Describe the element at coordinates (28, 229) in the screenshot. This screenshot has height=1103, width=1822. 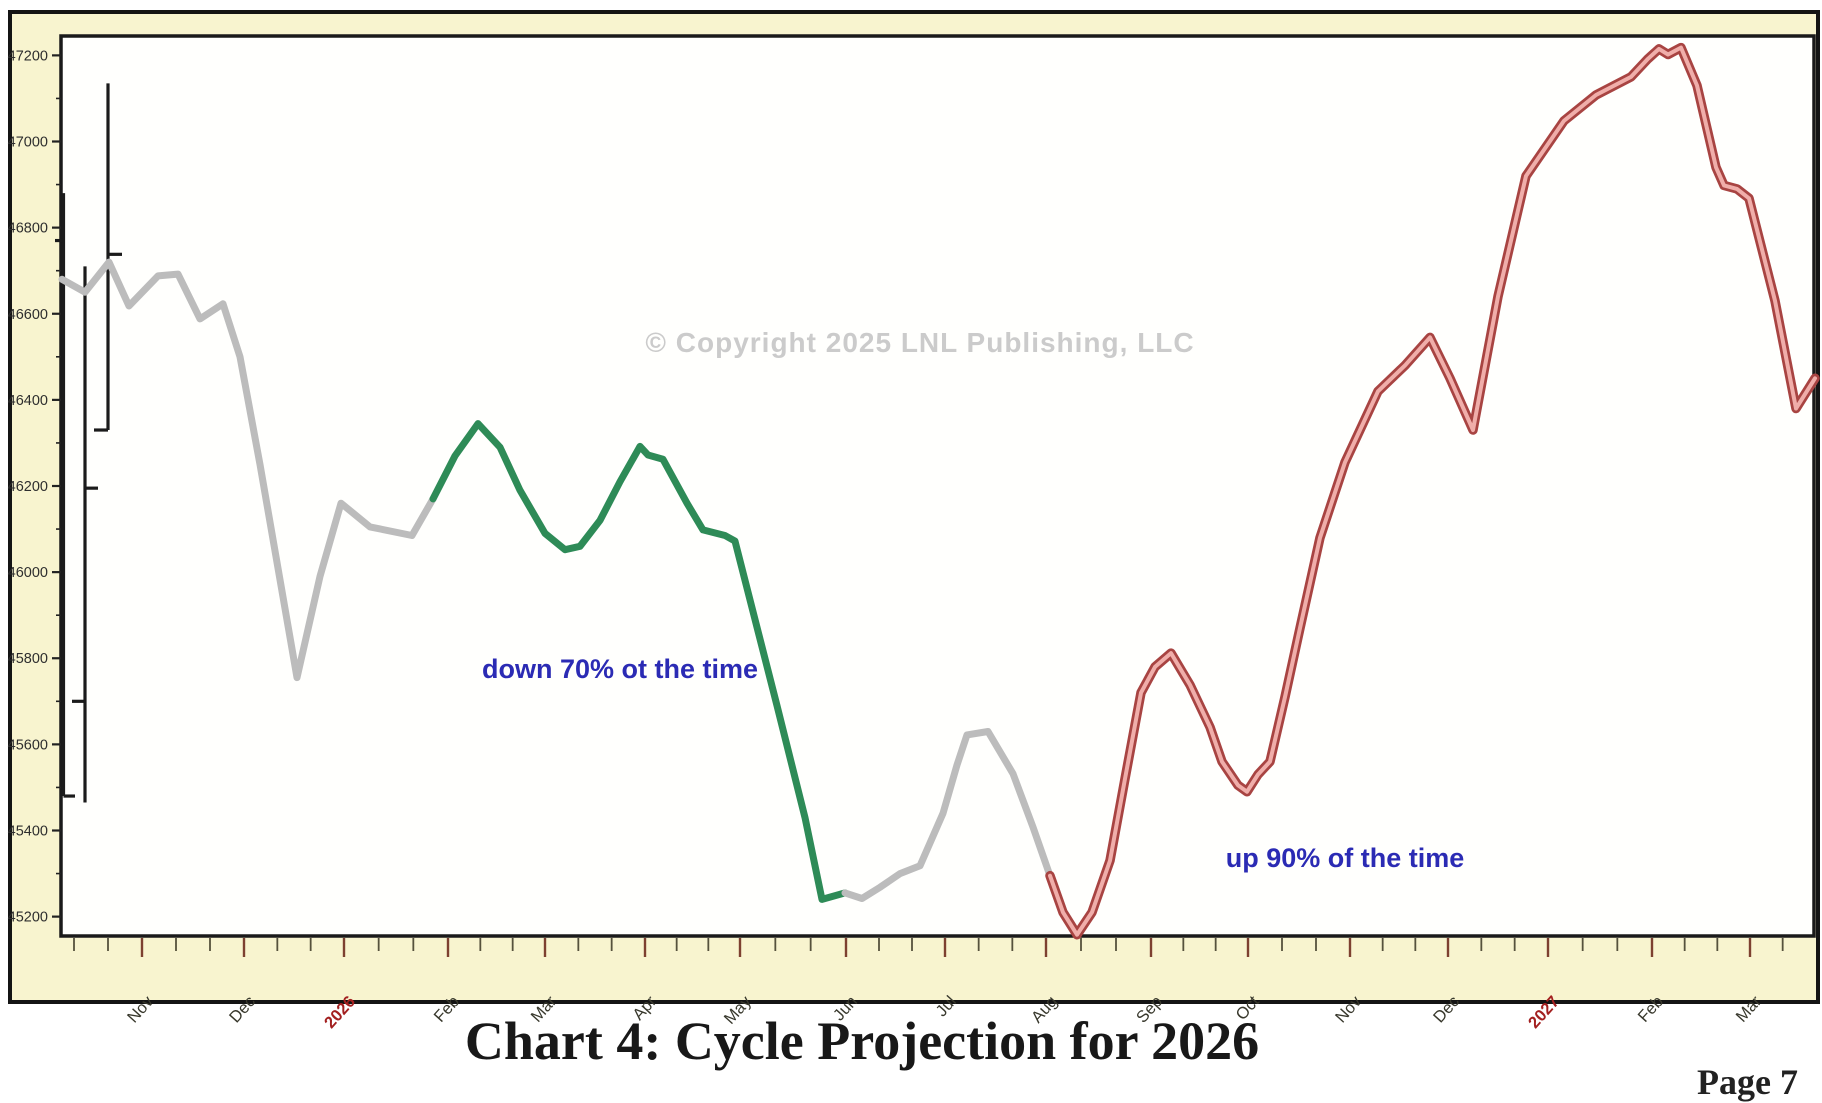
I see `y-axis-label: 46800` at that location.